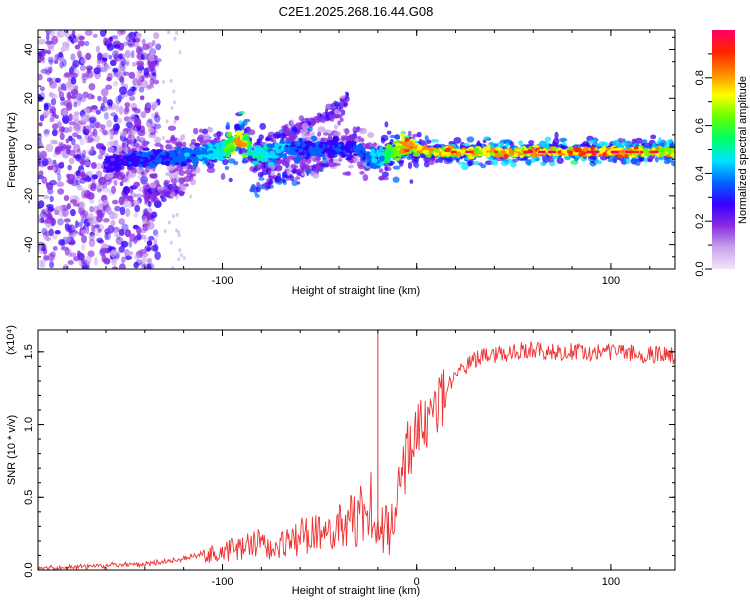 The width and height of the screenshot is (750, 605). What do you see at coordinates (12, 450) in the screenshot?
I see `snr-ylabel: SNR (10 * v/v)` at bounding box center [12, 450].